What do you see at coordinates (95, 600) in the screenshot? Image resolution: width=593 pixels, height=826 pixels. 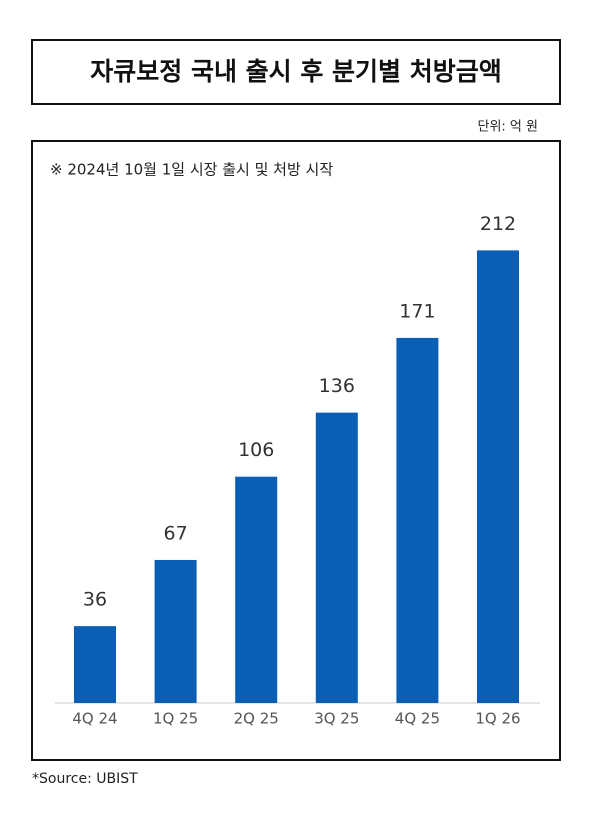 I see `value-label: 36` at bounding box center [95, 600].